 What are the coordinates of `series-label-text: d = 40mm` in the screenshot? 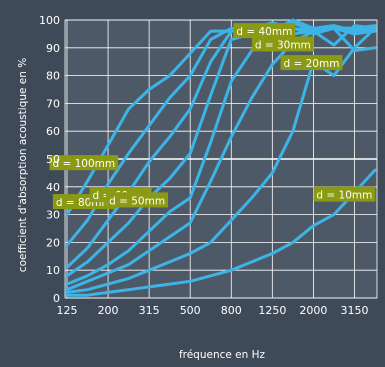 It's located at (264, 32).